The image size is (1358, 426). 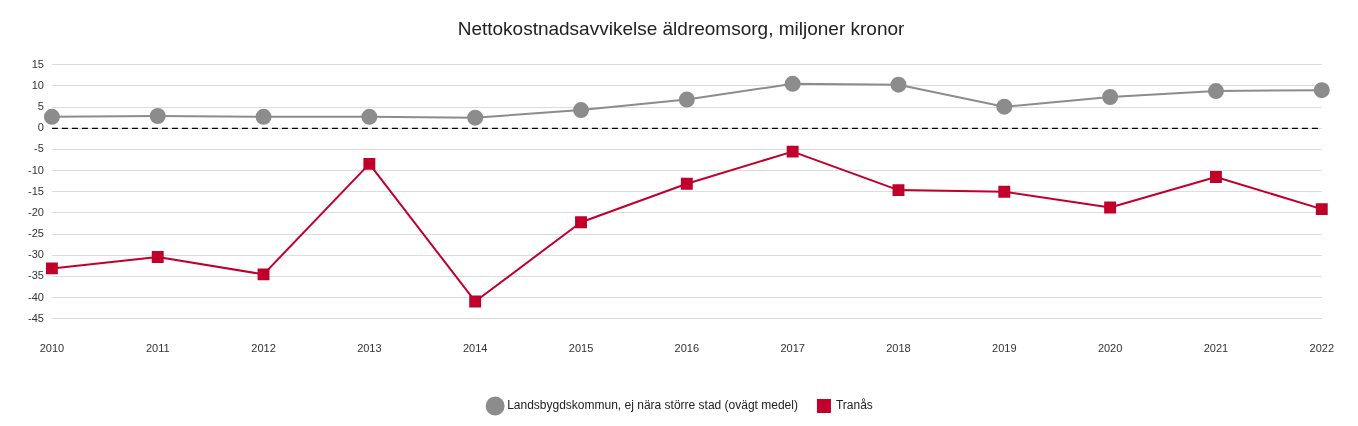 What do you see at coordinates (898, 348) in the screenshot?
I see `x-tick-label: 2018` at bounding box center [898, 348].